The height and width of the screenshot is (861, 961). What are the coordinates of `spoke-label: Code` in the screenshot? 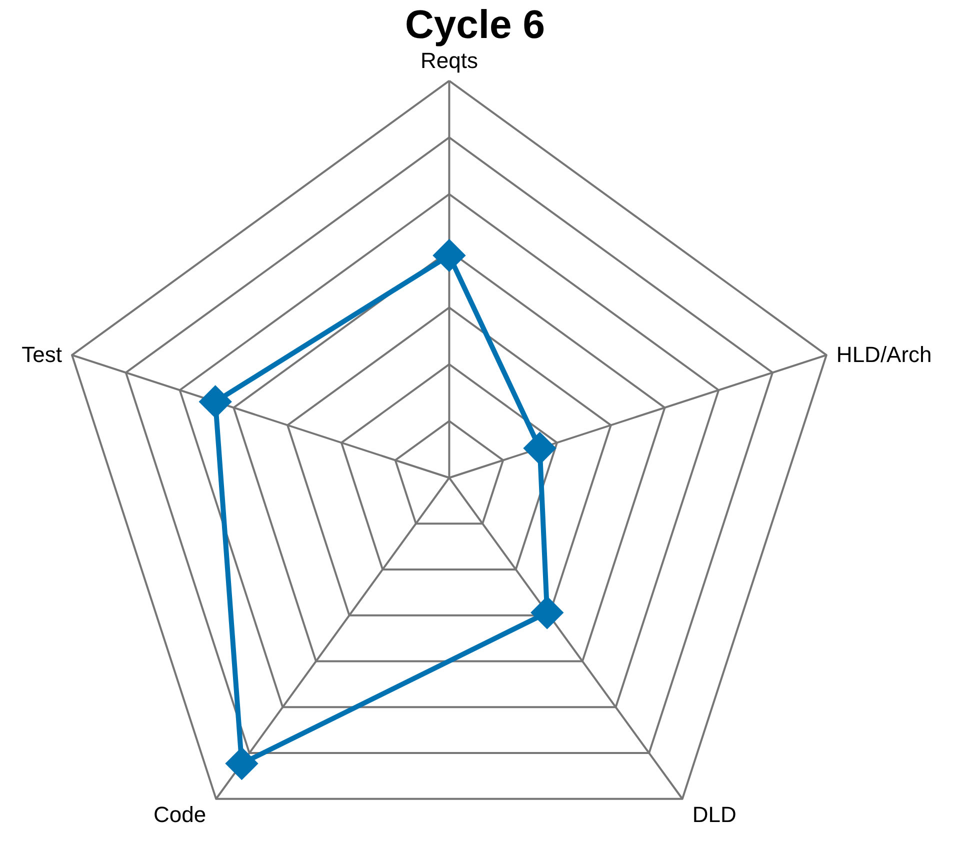 It's located at (179, 814).